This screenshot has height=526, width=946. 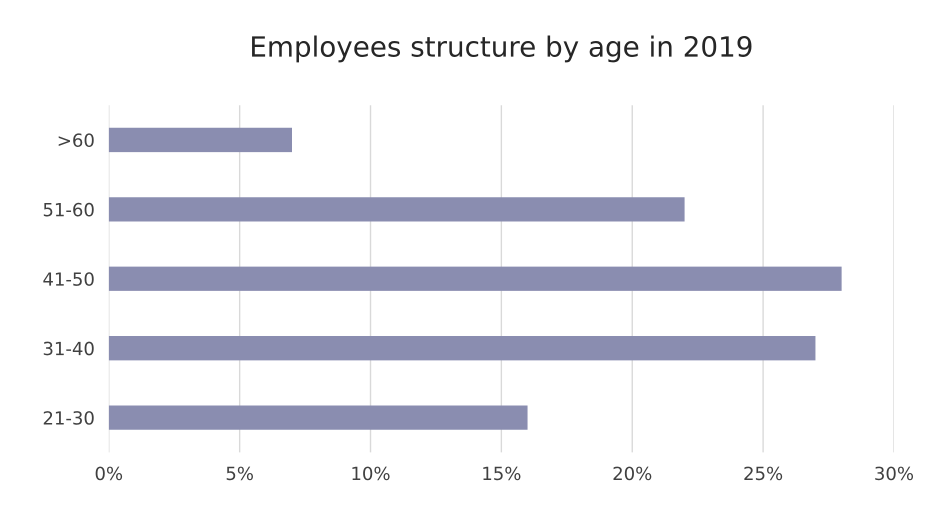 I want to click on x-tick-label: 20%, so click(x=633, y=473).